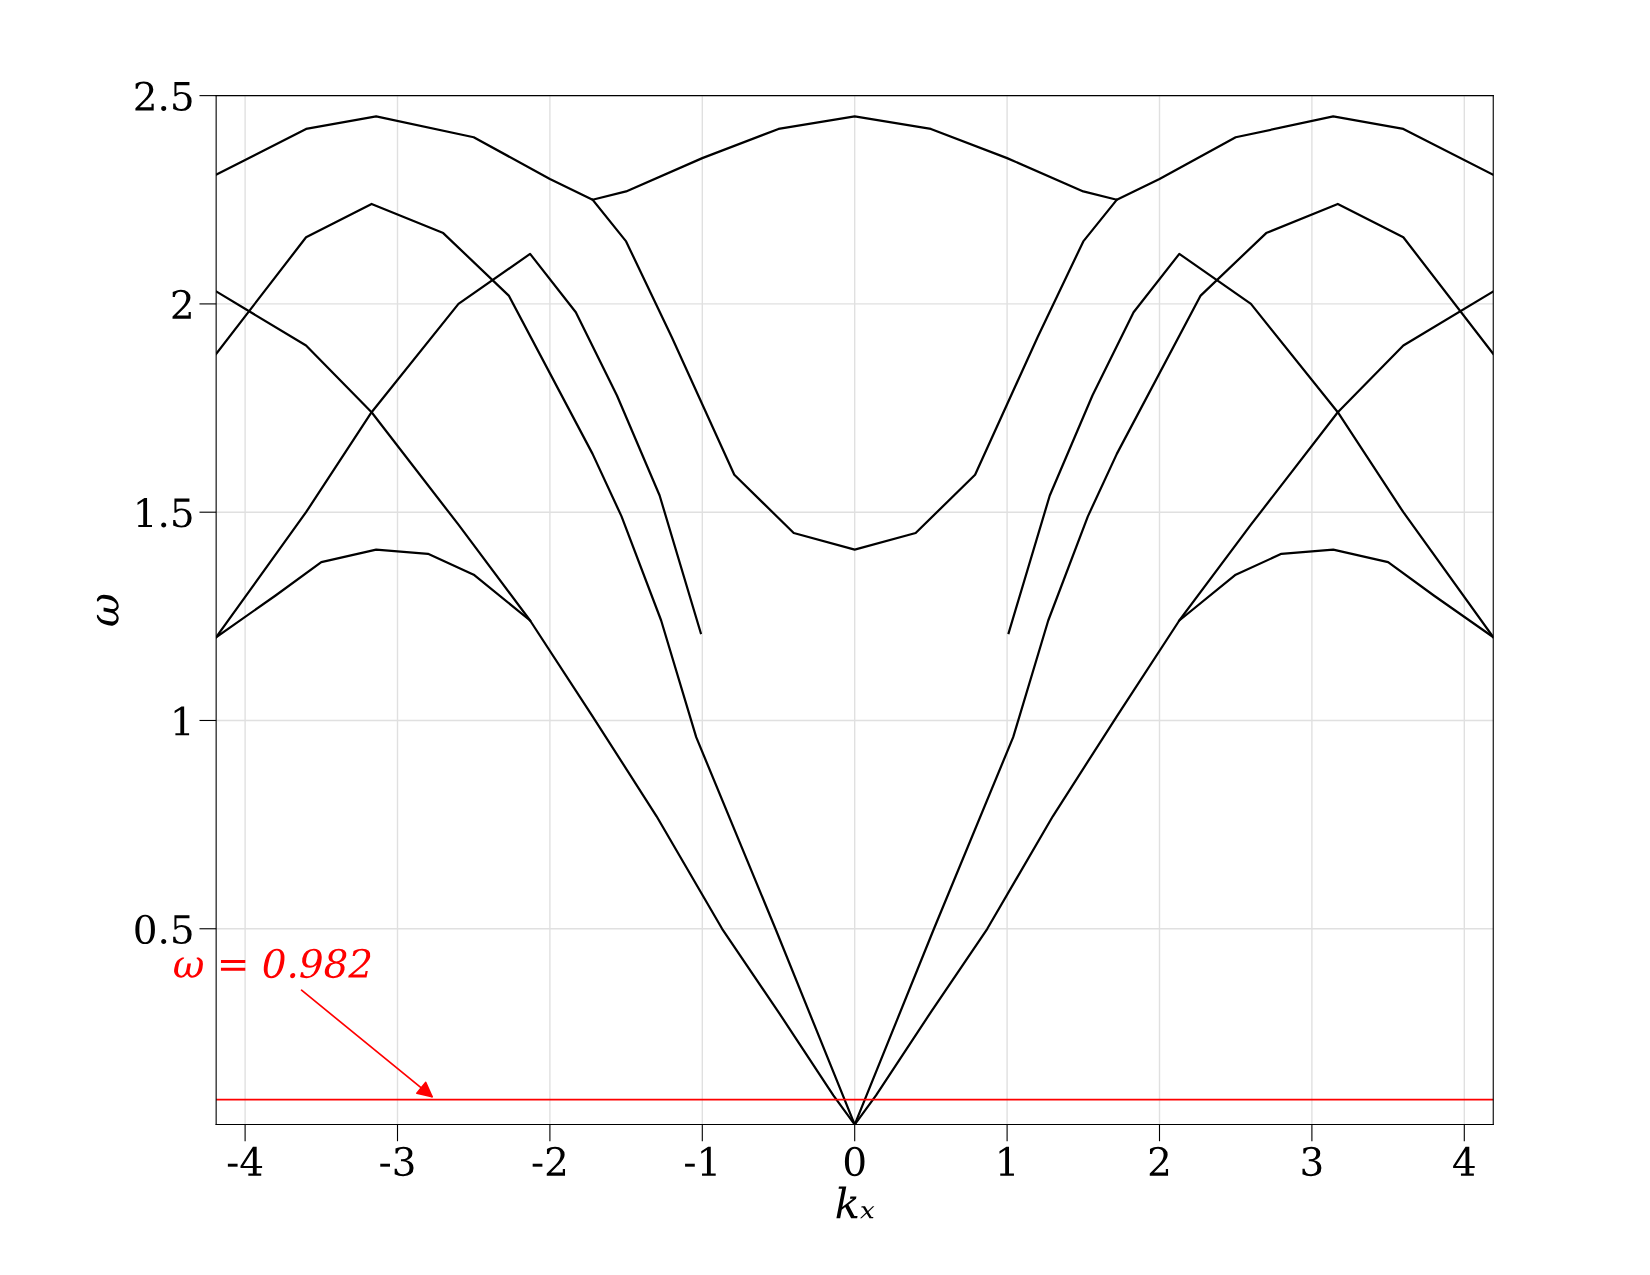  What do you see at coordinates (163, 929) in the screenshot?
I see `y-tick-label: 0.5` at bounding box center [163, 929].